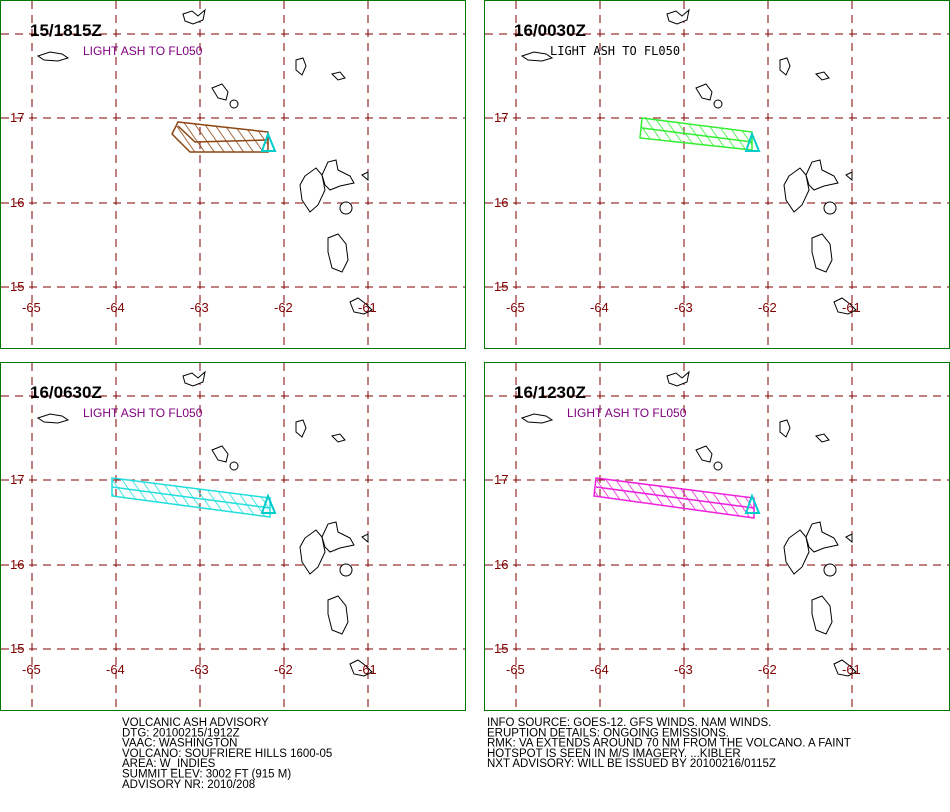 The height and width of the screenshot is (812, 950). Describe the element at coordinates (169, 764) in the screenshot. I see `advisory-line: AREA: W_INDIES` at that location.